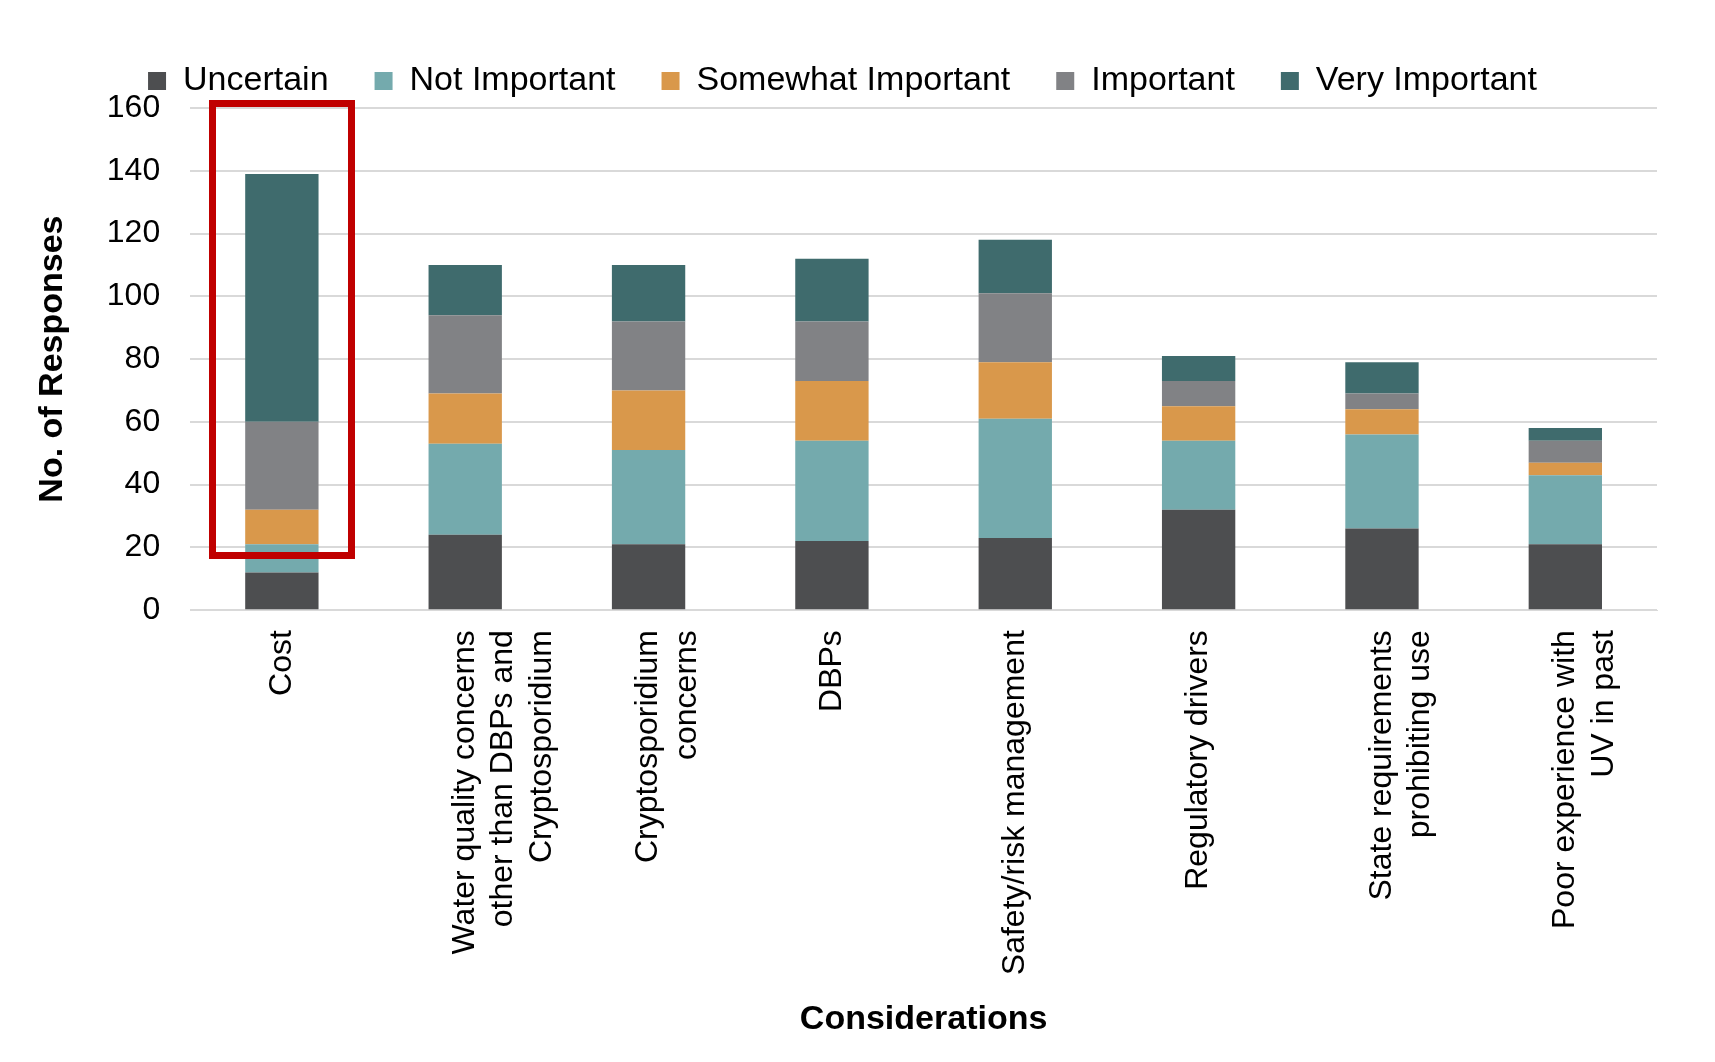 This screenshot has height=1062, width=1715. I want to click on y-tick-label: 160, so click(133, 105).